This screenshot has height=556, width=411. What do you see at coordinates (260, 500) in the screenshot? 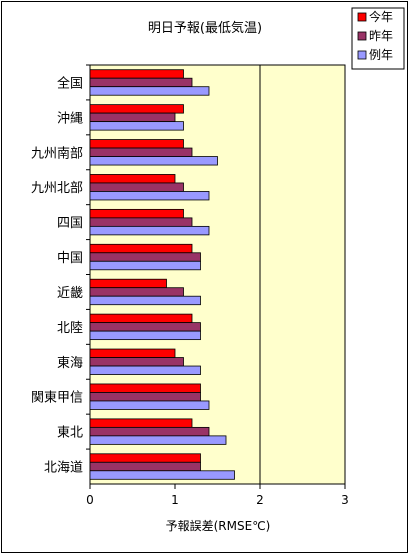
I see `x-tick-label: 2` at bounding box center [260, 500].